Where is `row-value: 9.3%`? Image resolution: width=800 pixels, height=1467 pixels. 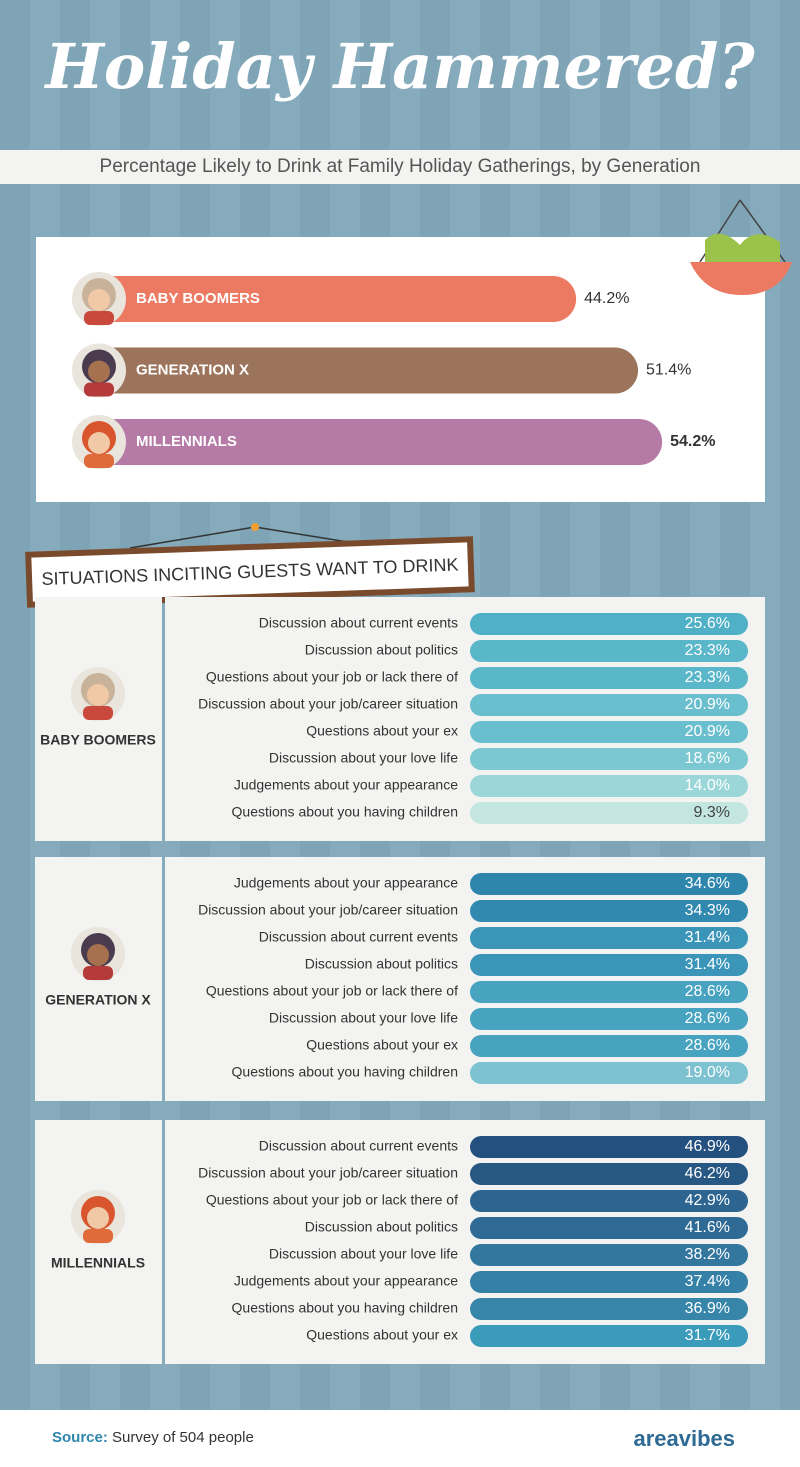
row-value: 9.3% is located at coordinates (712, 812).